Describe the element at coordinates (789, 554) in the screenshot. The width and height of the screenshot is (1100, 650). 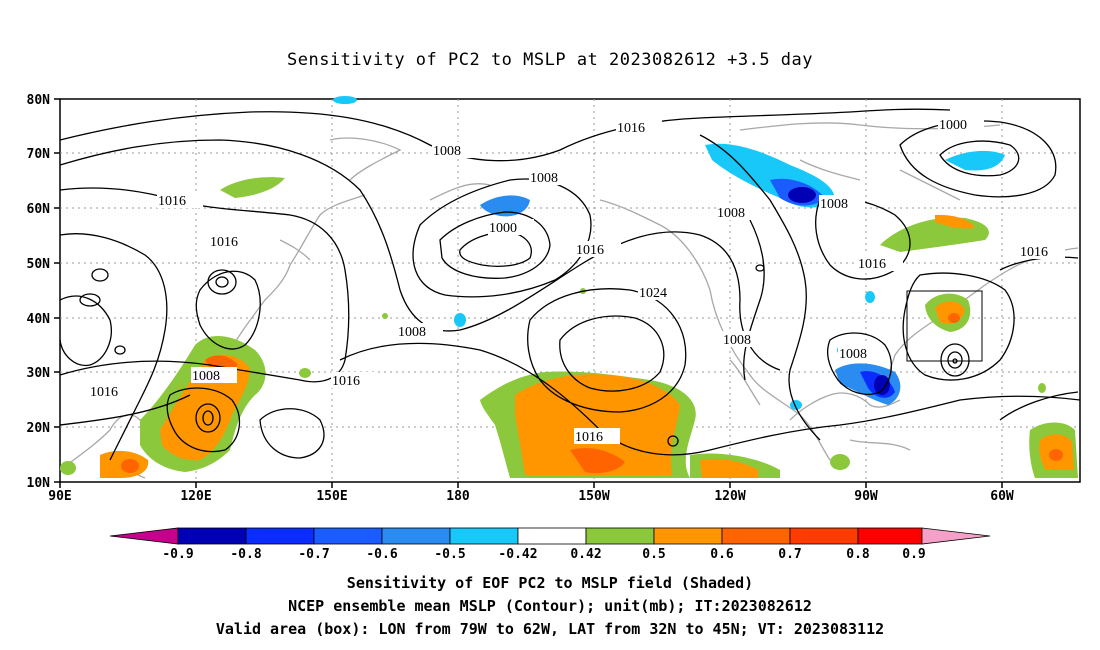
I see `colorbar-label: 0.7` at that location.